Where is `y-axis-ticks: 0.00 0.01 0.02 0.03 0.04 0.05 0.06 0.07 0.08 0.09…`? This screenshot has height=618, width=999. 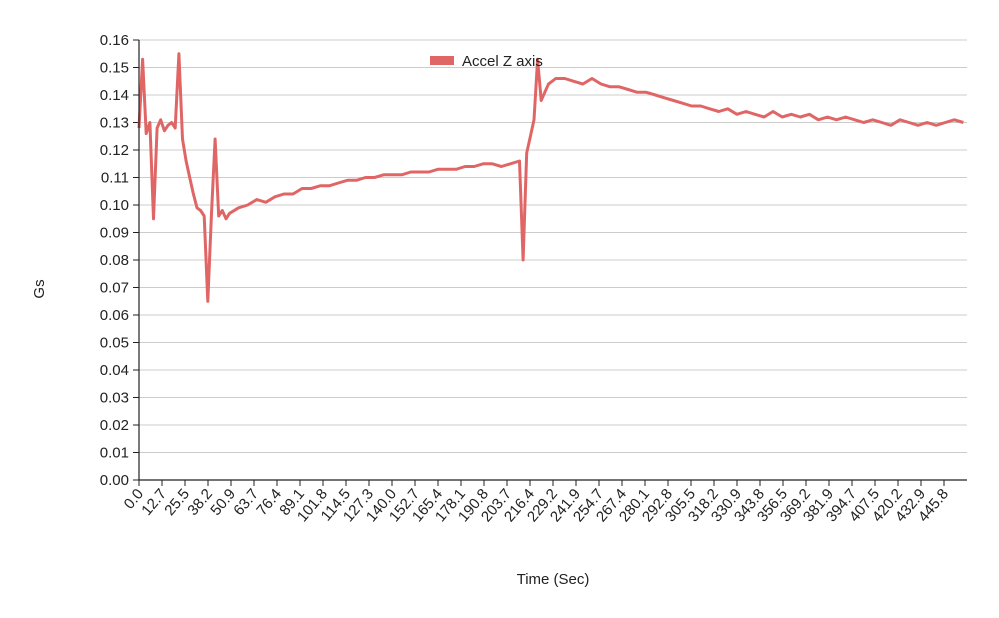 y-axis-ticks: 0.00 0.01 0.02 0.03 0.04 0.05 0.06 0.07 0.08 0.09… is located at coordinates (119, 260).